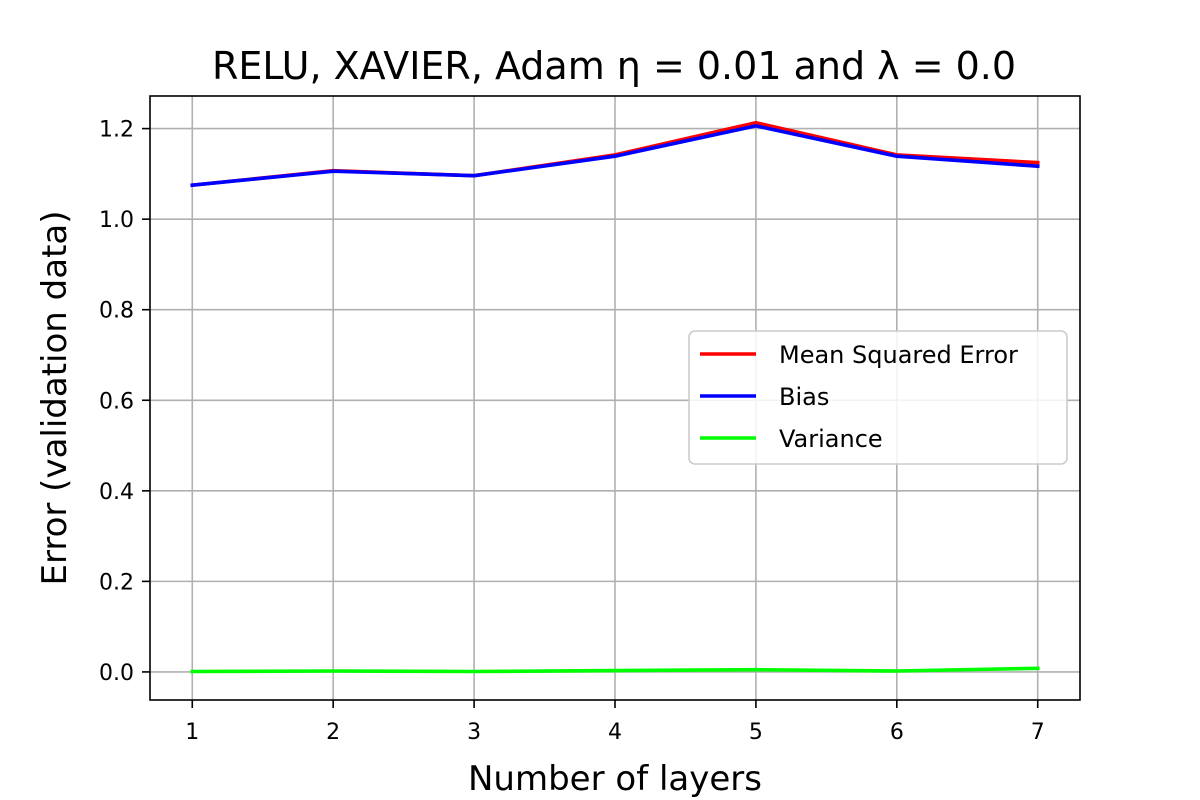  What do you see at coordinates (333, 732) in the screenshot?
I see `x-tick-label: 2` at bounding box center [333, 732].